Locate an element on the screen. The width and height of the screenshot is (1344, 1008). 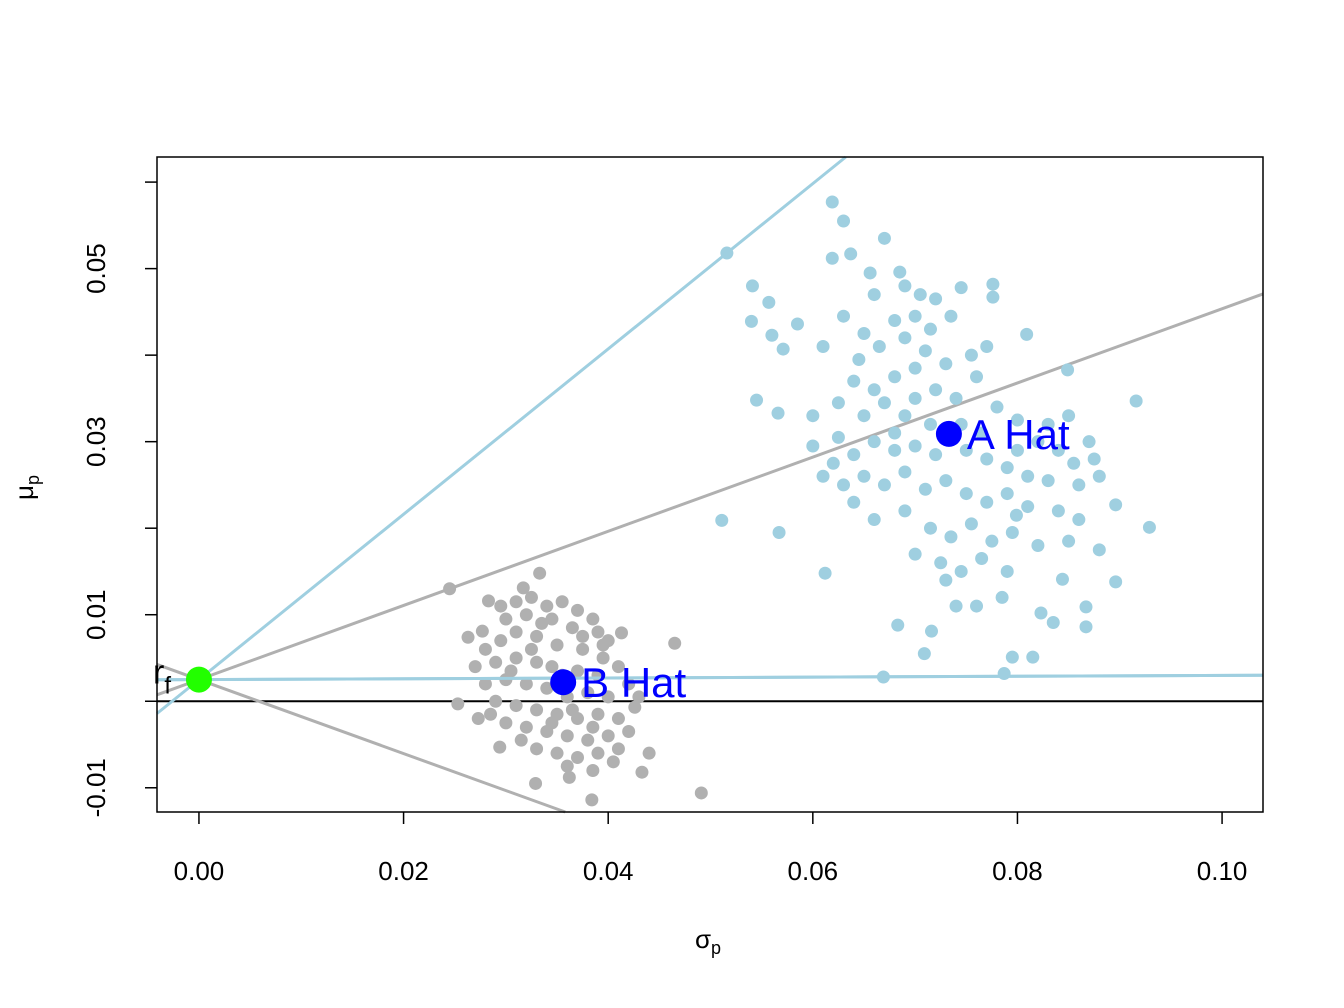
flat-line-overlay is located at coordinates (710, 677).